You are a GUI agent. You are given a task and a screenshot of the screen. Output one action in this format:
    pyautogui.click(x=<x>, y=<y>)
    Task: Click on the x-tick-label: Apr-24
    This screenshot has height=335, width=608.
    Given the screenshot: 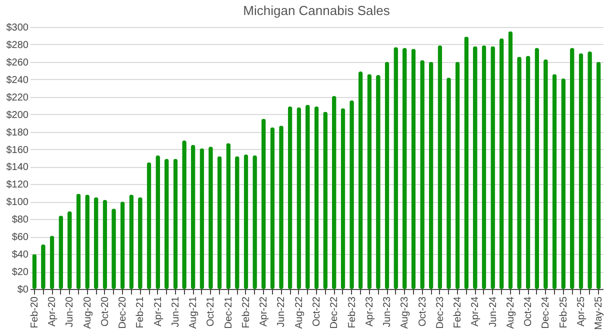 What is the action you would take?
    pyautogui.click(x=476, y=311)
    